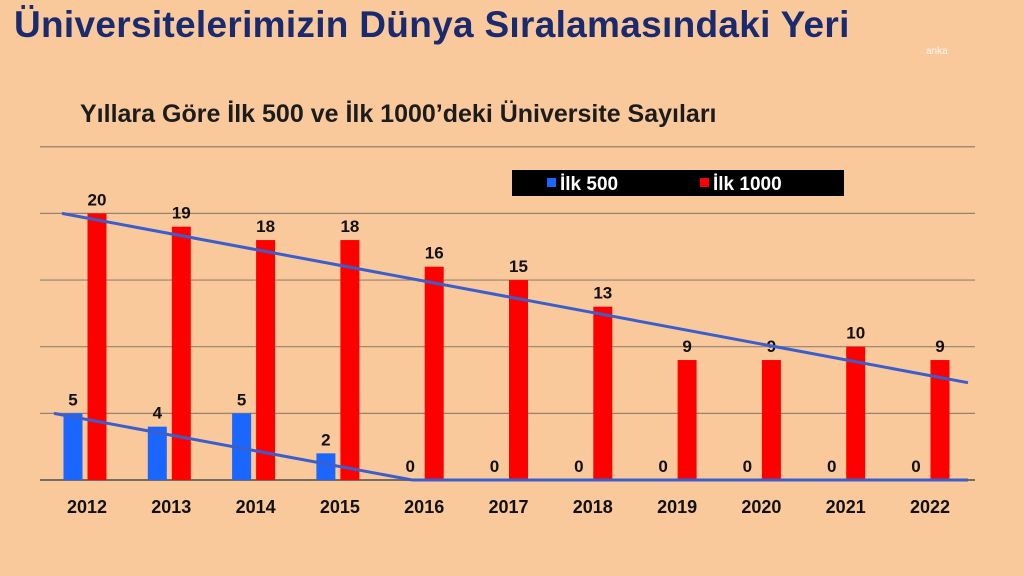 This screenshot has width=1024, height=576. I want to click on x-tick-label: 2018, so click(593, 507).